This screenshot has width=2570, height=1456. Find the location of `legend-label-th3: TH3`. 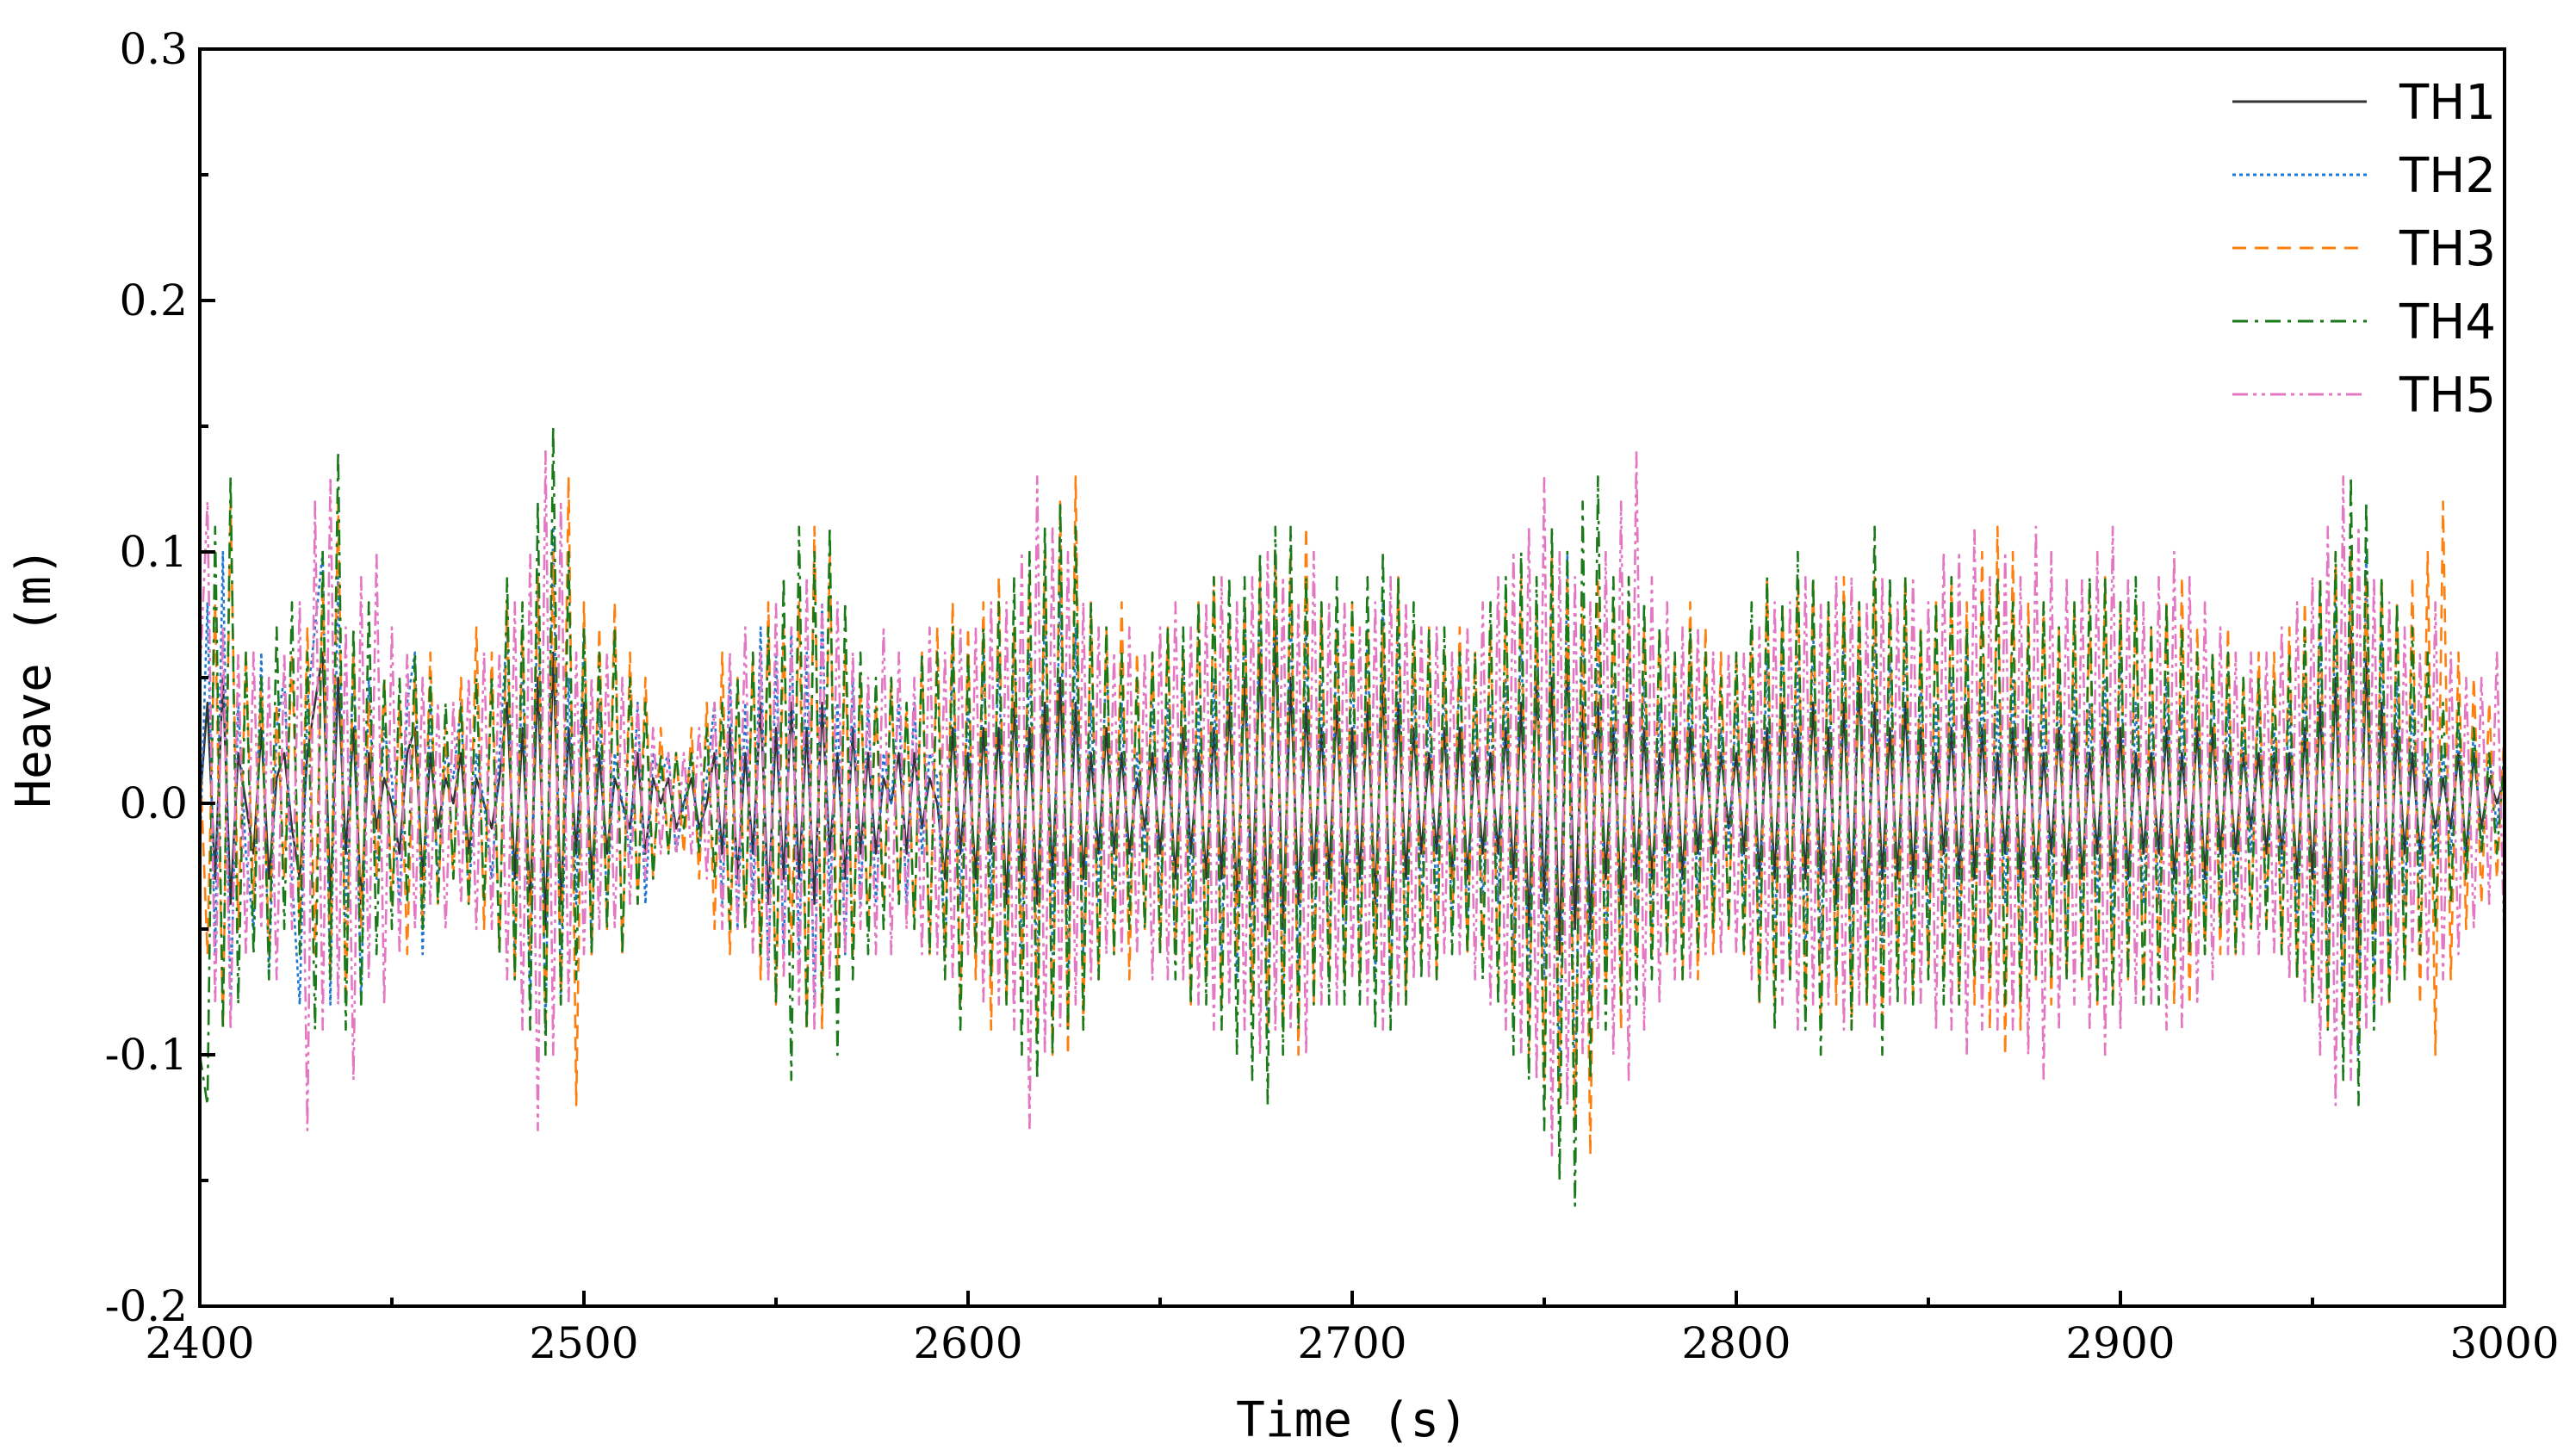

legend-label-th3: TH3 is located at coordinates (2447, 249).